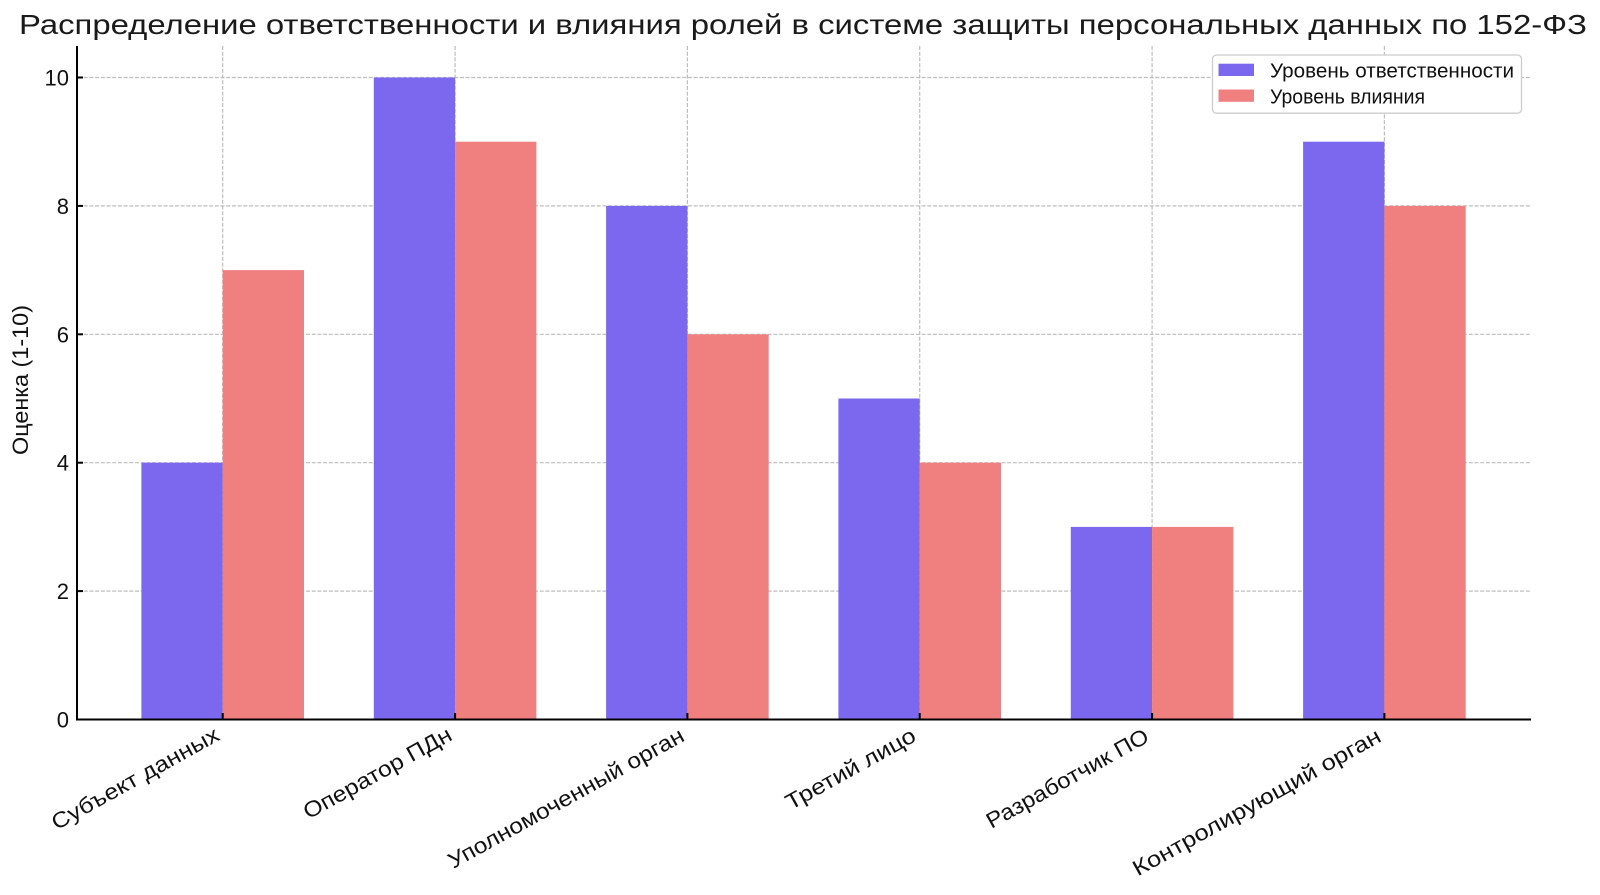 Image resolution: width=1600 pixels, height=895 pixels. Describe the element at coordinates (57, 78) in the screenshot. I see `svg-text: 10` at that location.